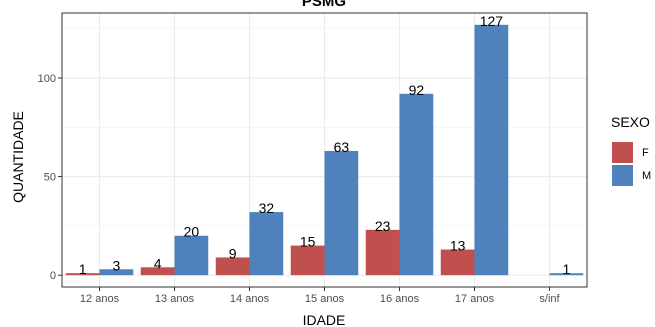 The height and width of the screenshot is (327, 655). What do you see at coordinates (458, 246) in the screenshot?
I see `data-label: 13` at bounding box center [458, 246].